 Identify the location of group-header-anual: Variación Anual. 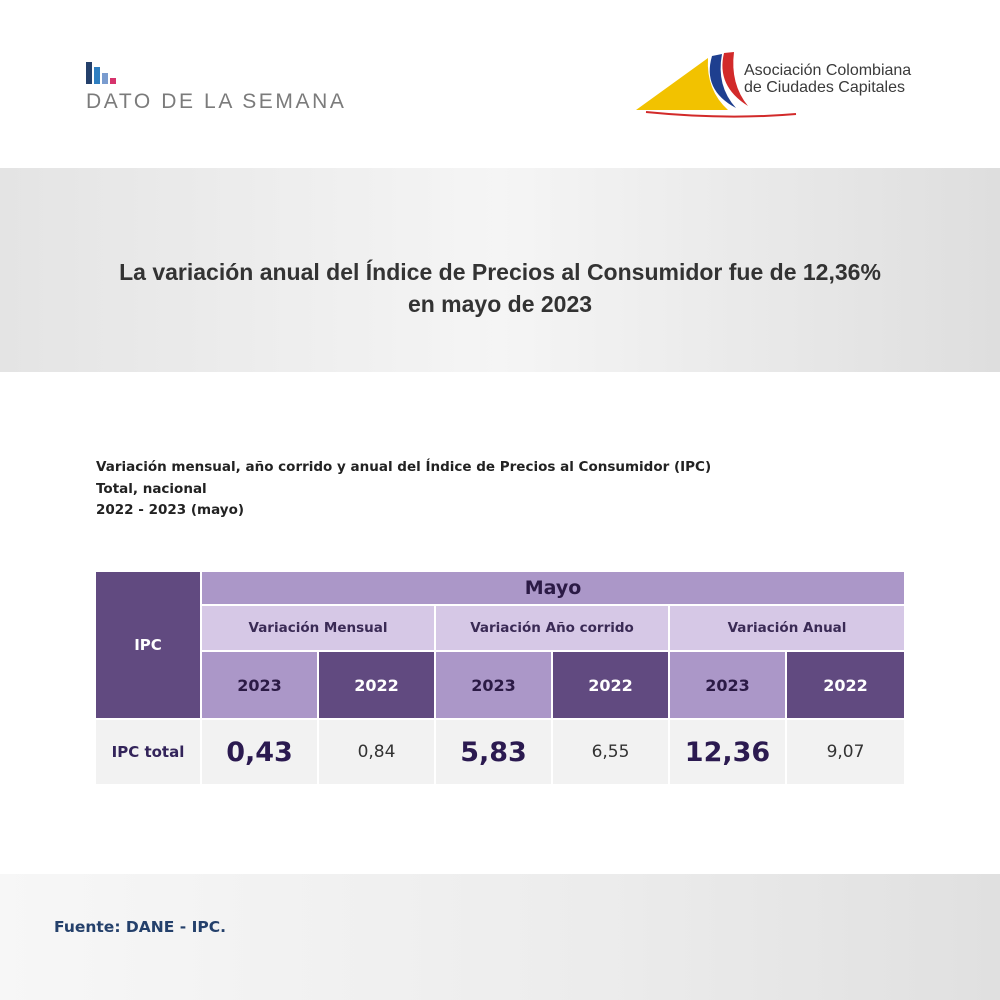
(787, 628).